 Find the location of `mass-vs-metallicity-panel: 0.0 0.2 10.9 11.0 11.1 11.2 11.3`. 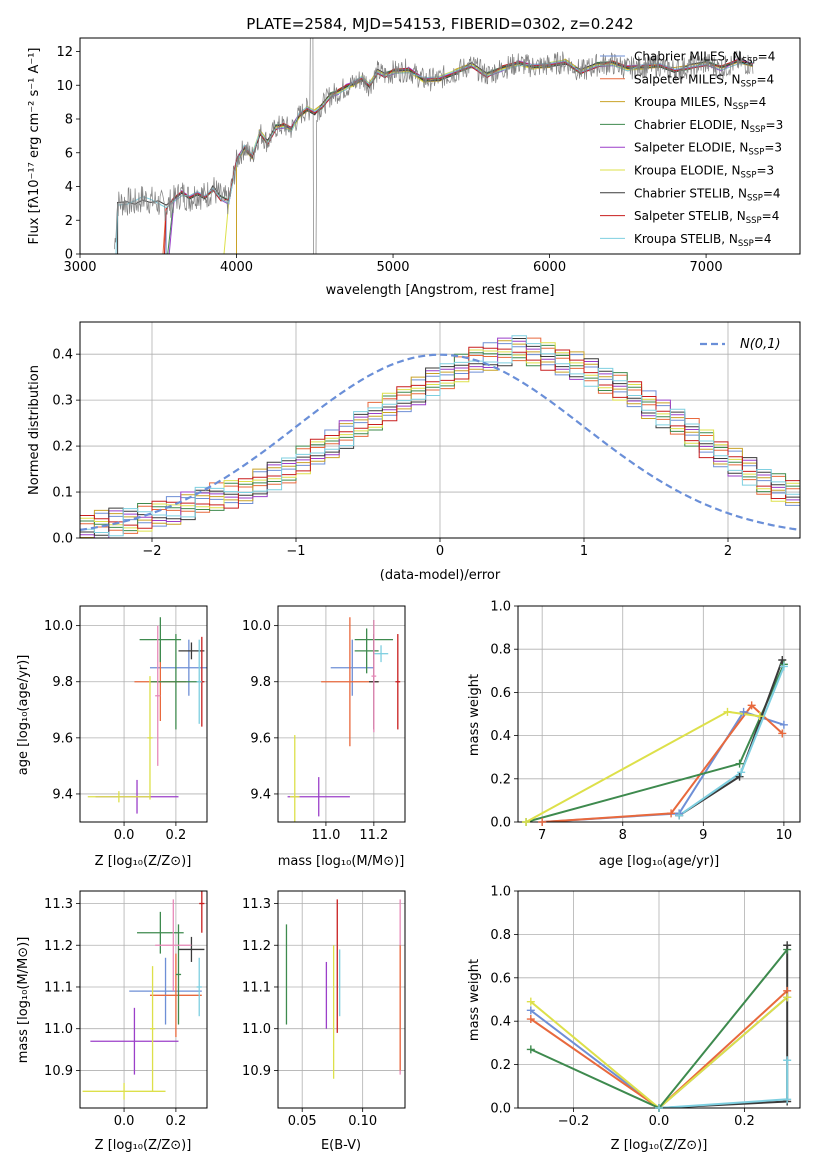

mass-vs-metallicity-panel: 0.0 0.2 10.9 11.0 11.1 11.2 11.3 is located at coordinates (126, 1009).